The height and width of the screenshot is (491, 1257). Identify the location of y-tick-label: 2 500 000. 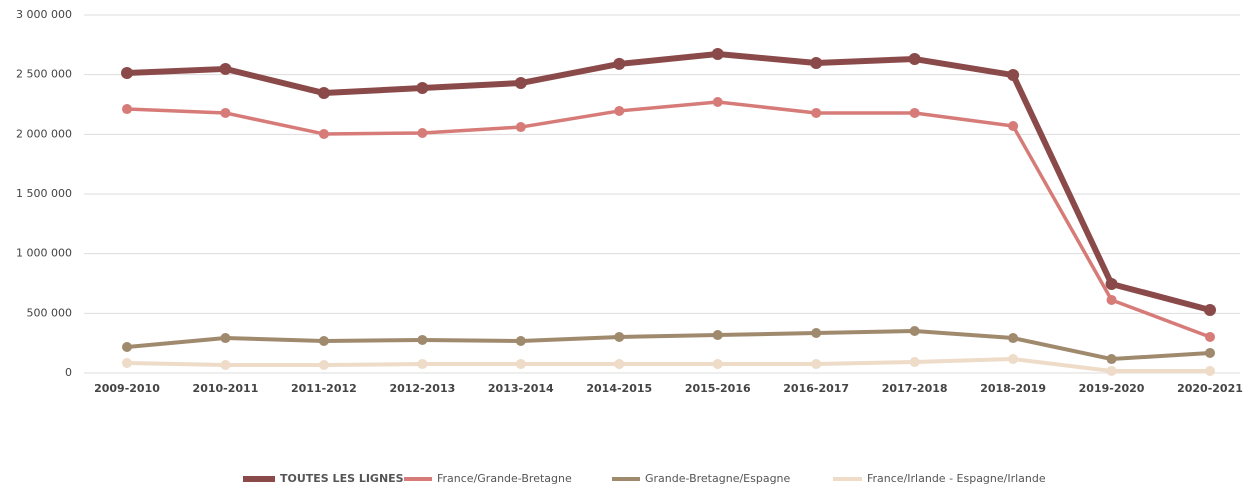
(44, 74).